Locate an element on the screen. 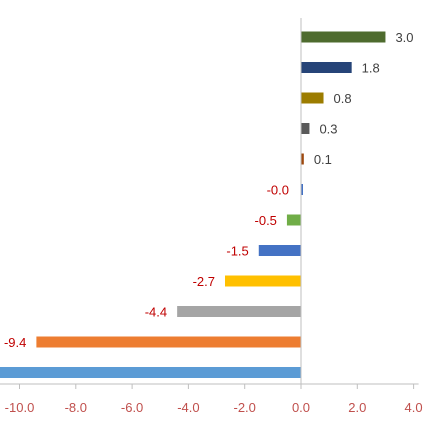  data-label-8: -2.7 is located at coordinates (204, 281).